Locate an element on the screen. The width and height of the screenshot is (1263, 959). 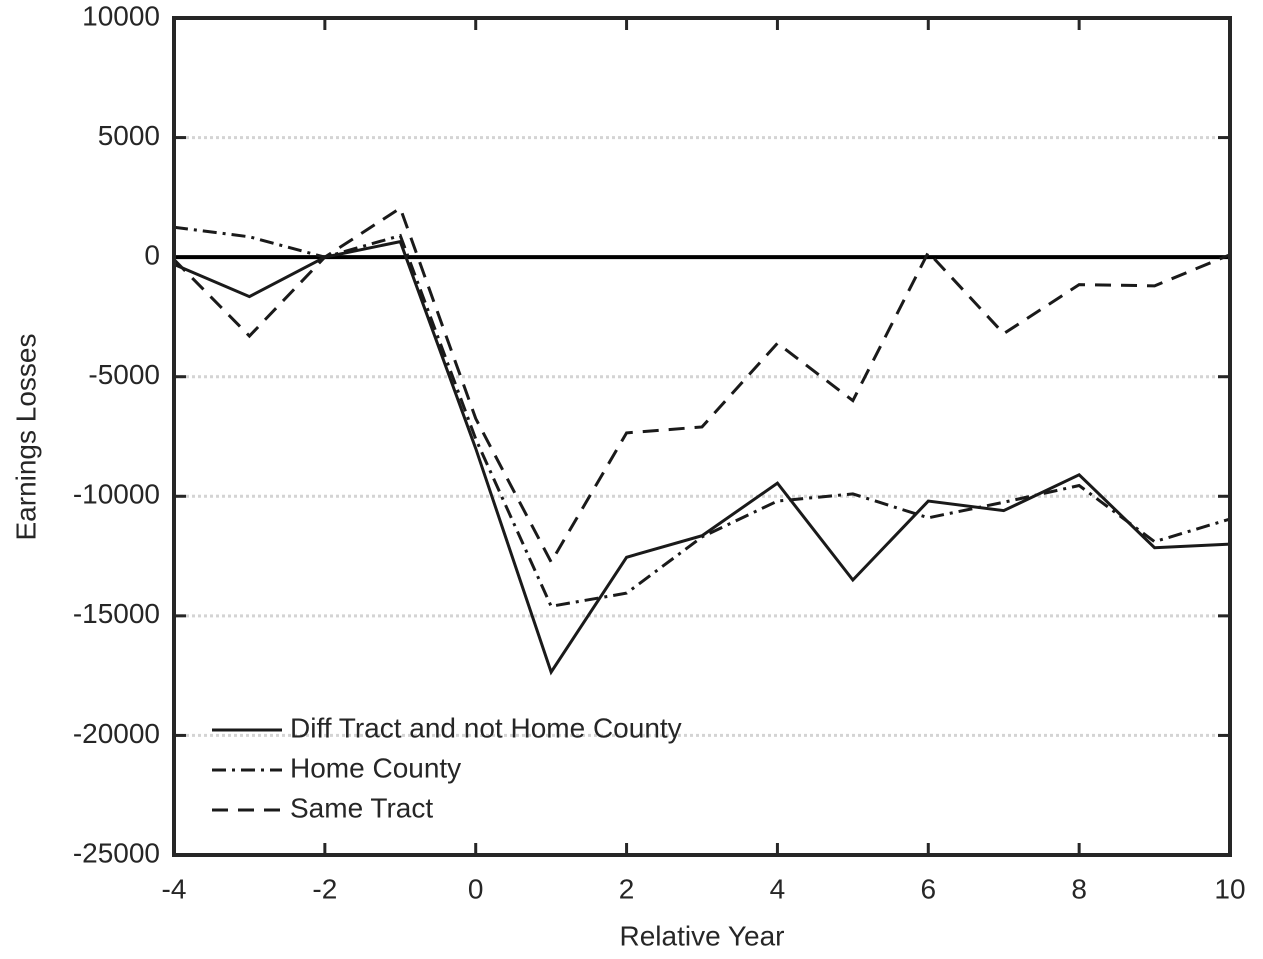
y-tick-label: 5000 is located at coordinates (129, 135).